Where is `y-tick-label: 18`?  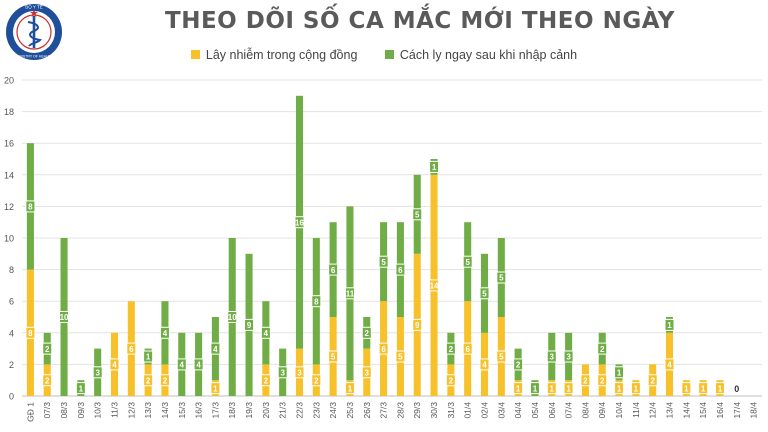
y-tick-label: 18 is located at coordinates (9, 112).